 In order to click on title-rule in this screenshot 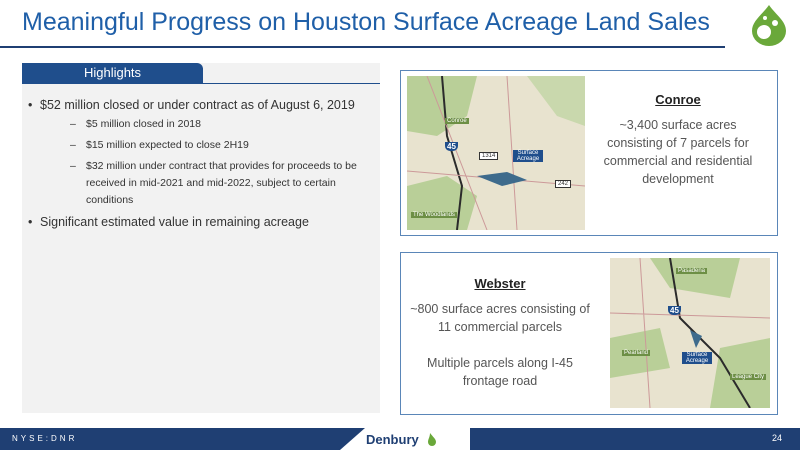, I will do `click(362, 47)`.